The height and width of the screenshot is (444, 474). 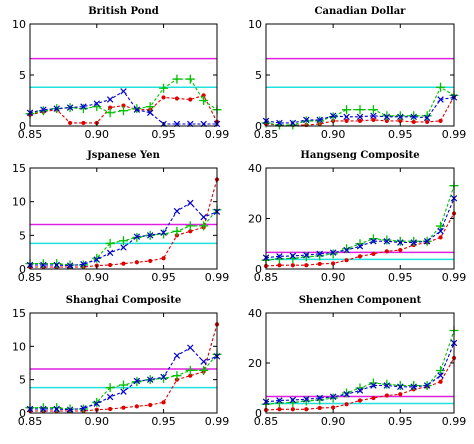 I want to click on x-tick-label: 0.95, so click(x=400, y=421).